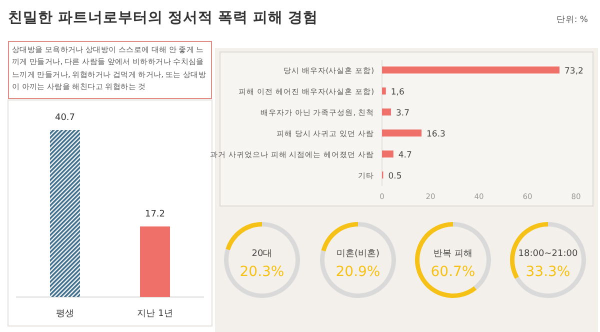  What do you see at coordinates (453, 254) in the screenshot?
I see `text: 반복 피해` at bounding box center [453, 254].